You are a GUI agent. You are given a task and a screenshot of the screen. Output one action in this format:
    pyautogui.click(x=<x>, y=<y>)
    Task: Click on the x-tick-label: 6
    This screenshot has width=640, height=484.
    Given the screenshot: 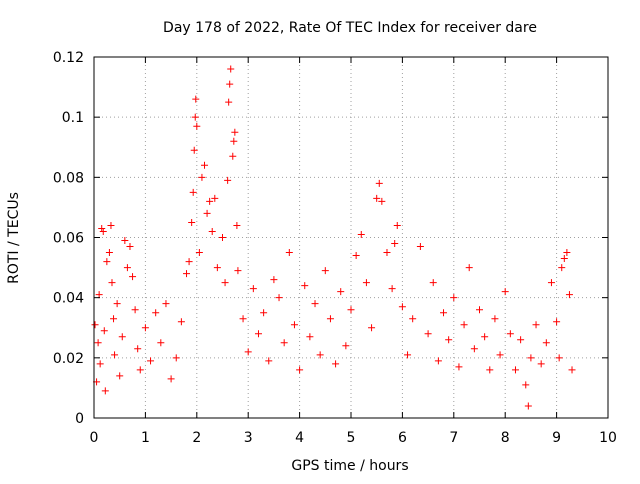 What is the action you would take?
    pyautogui.click(x=402, y=438)
    